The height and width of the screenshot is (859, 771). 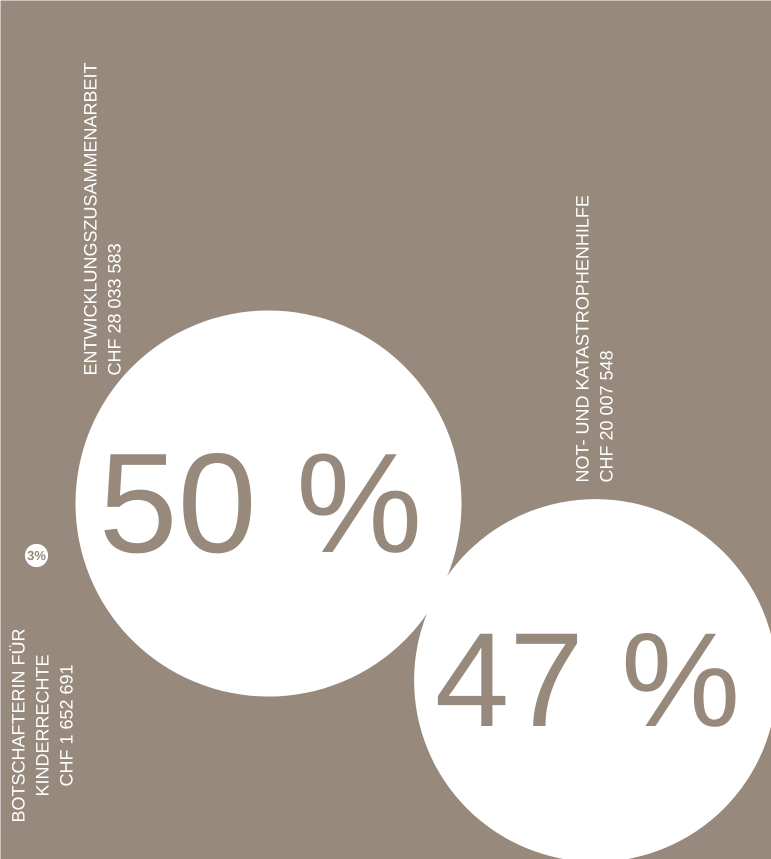 I want to click on category-label: ENTWICKLUNGSZUSAMMENARBEIT, so click(x=90, y=219).